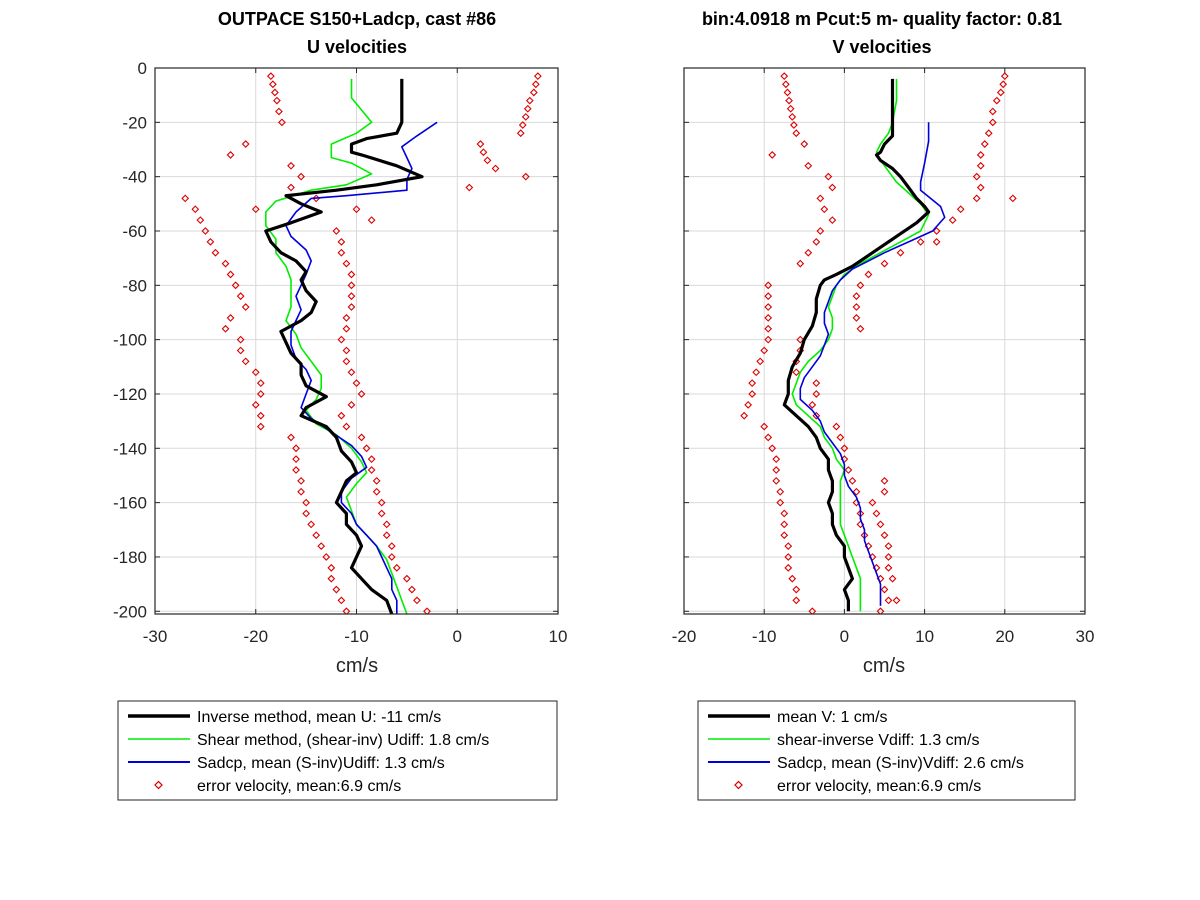 This screenshot has height=900, width=1200. Describe the element at coordinates (881, 47) in the screenshot. I see `right-panel-subtitle: V velocities` at that location.